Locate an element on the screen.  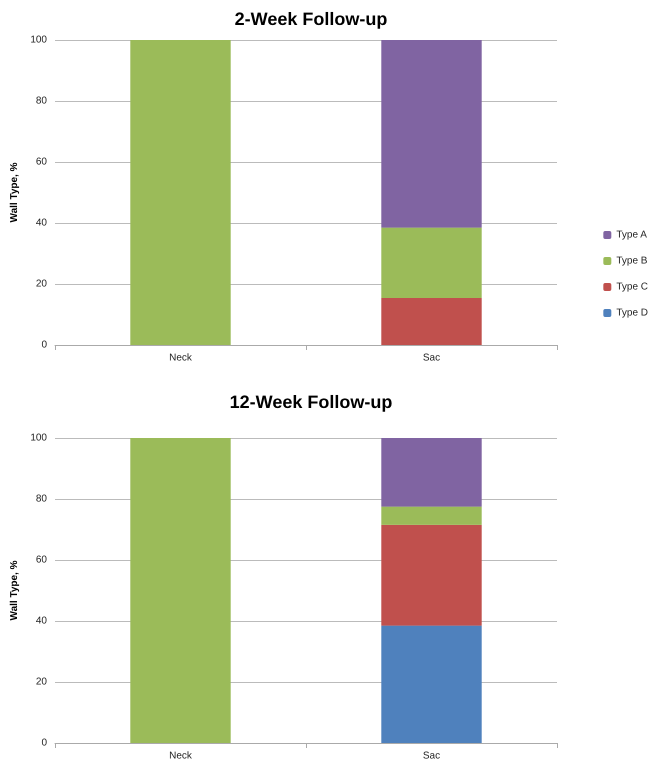
chart-title: 2-Week Follow-up is located at coordinates (311, 19).